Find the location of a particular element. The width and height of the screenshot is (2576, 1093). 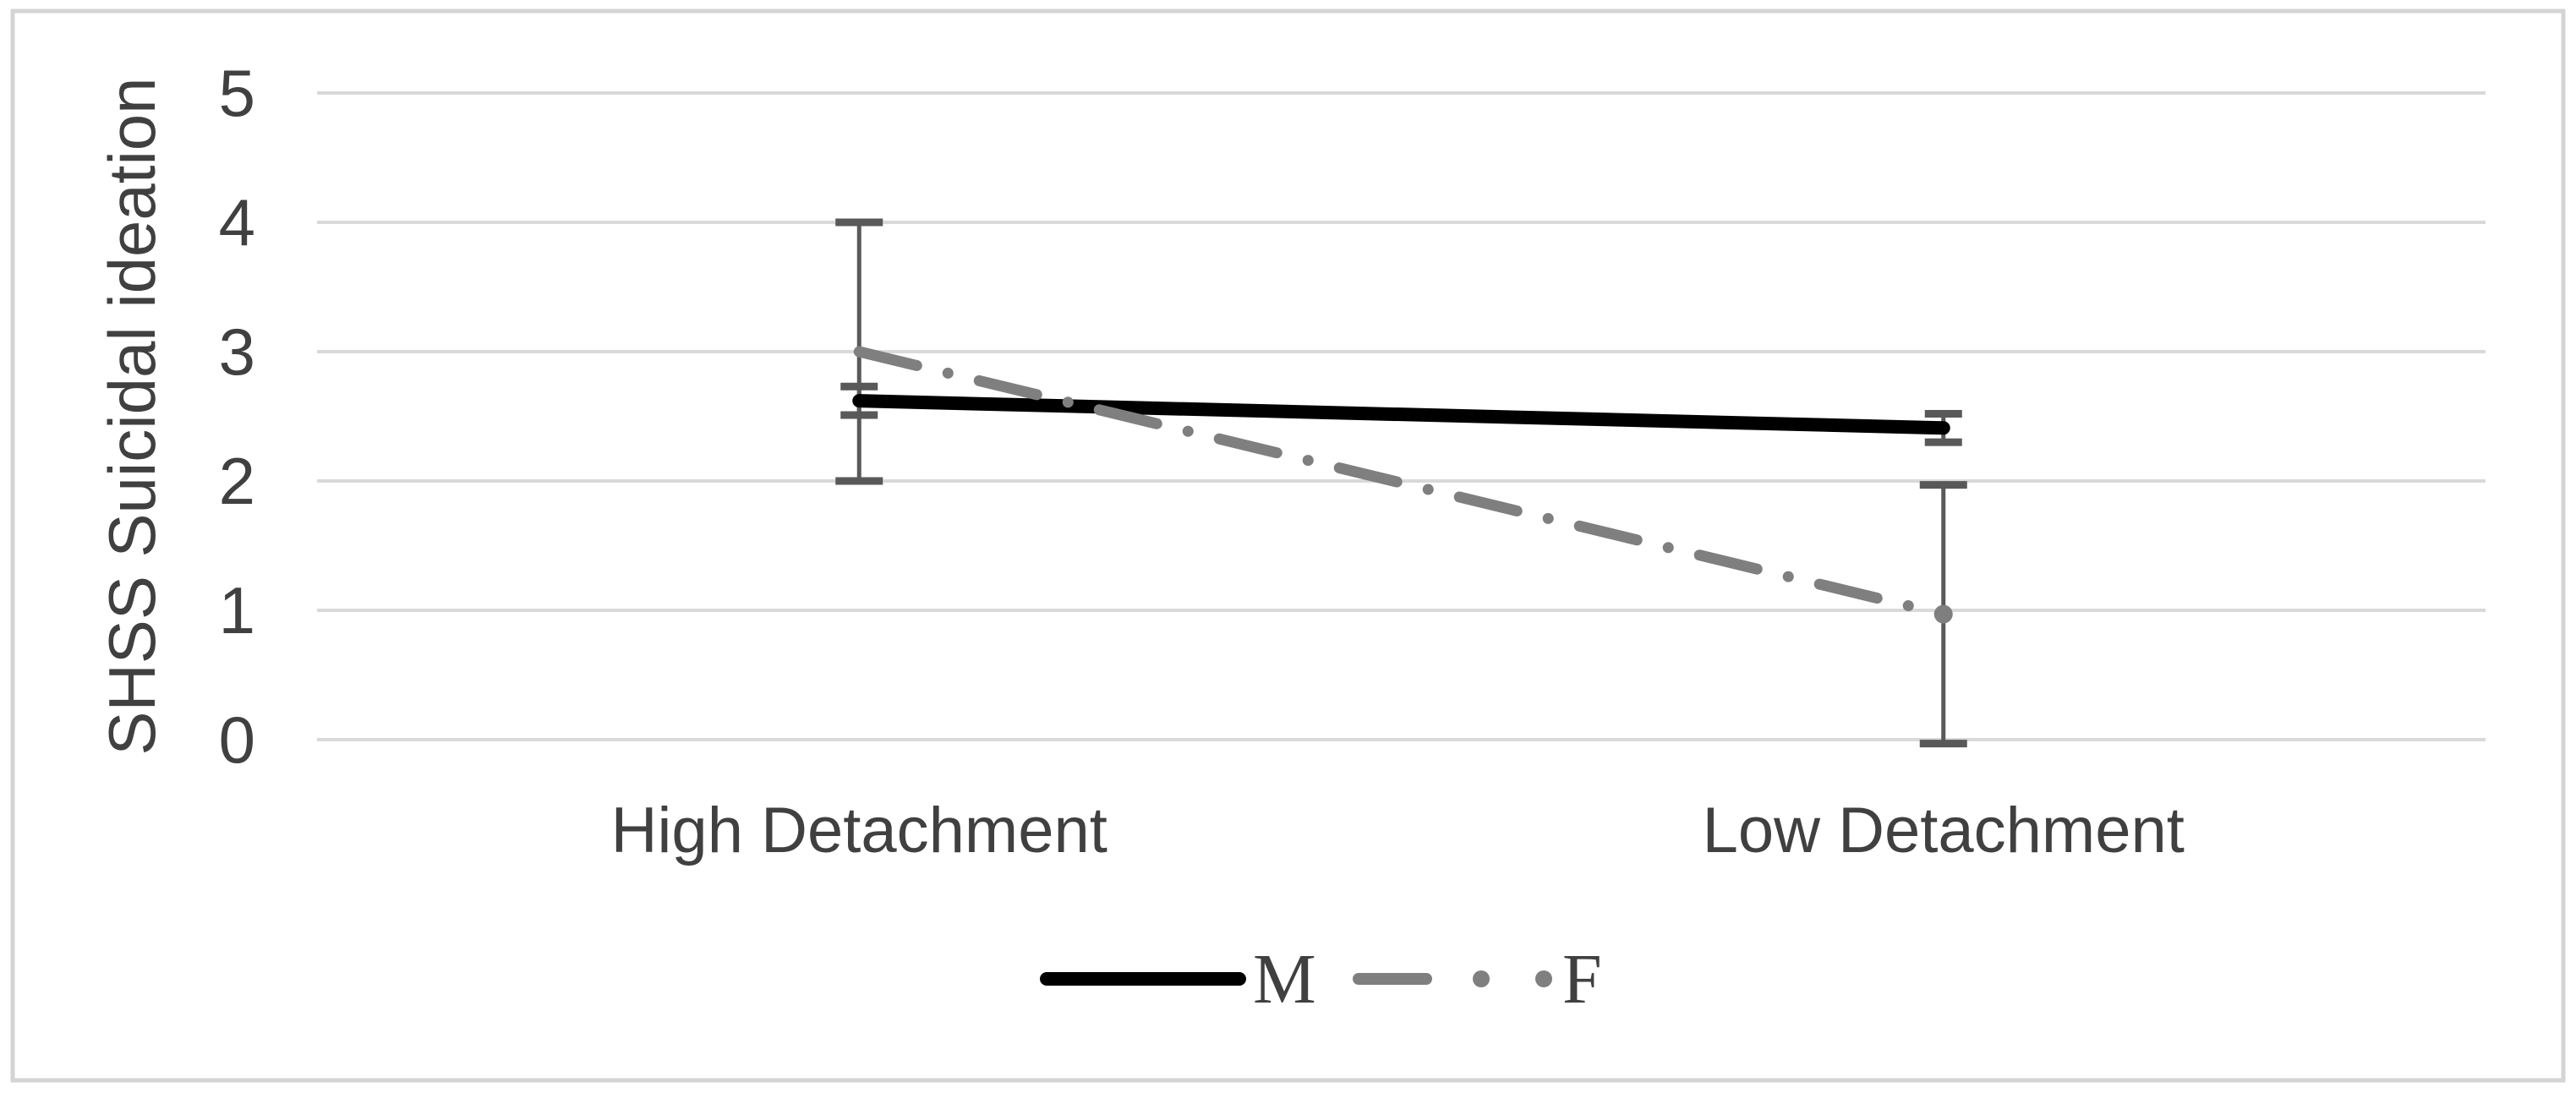

series-end-dot-F is located at coordinates (1943, 614).